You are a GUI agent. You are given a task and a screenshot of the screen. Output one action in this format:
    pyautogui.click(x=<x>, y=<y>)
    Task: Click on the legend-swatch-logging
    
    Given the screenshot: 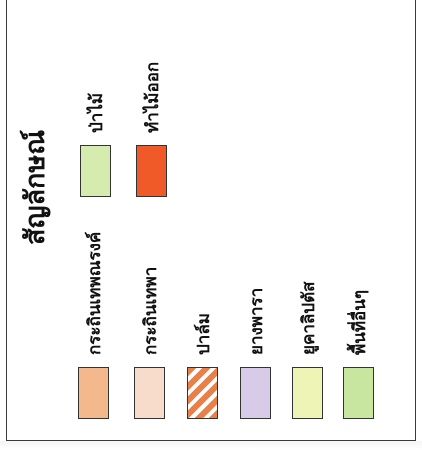 What is the action you would take?
    pyautogui.click(x=151, y=171)
    